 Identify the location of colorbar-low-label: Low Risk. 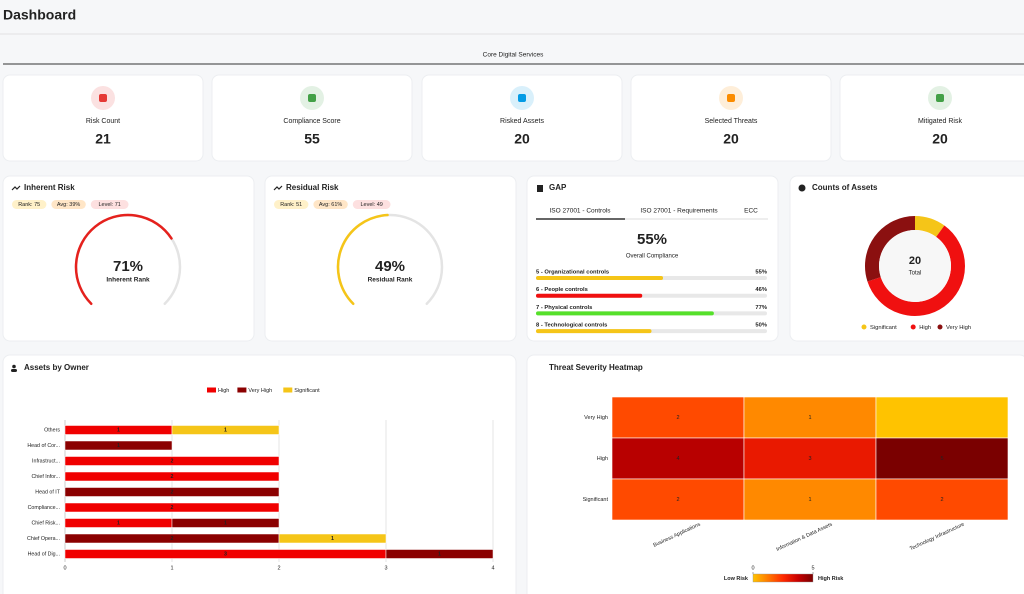
(736, 579).